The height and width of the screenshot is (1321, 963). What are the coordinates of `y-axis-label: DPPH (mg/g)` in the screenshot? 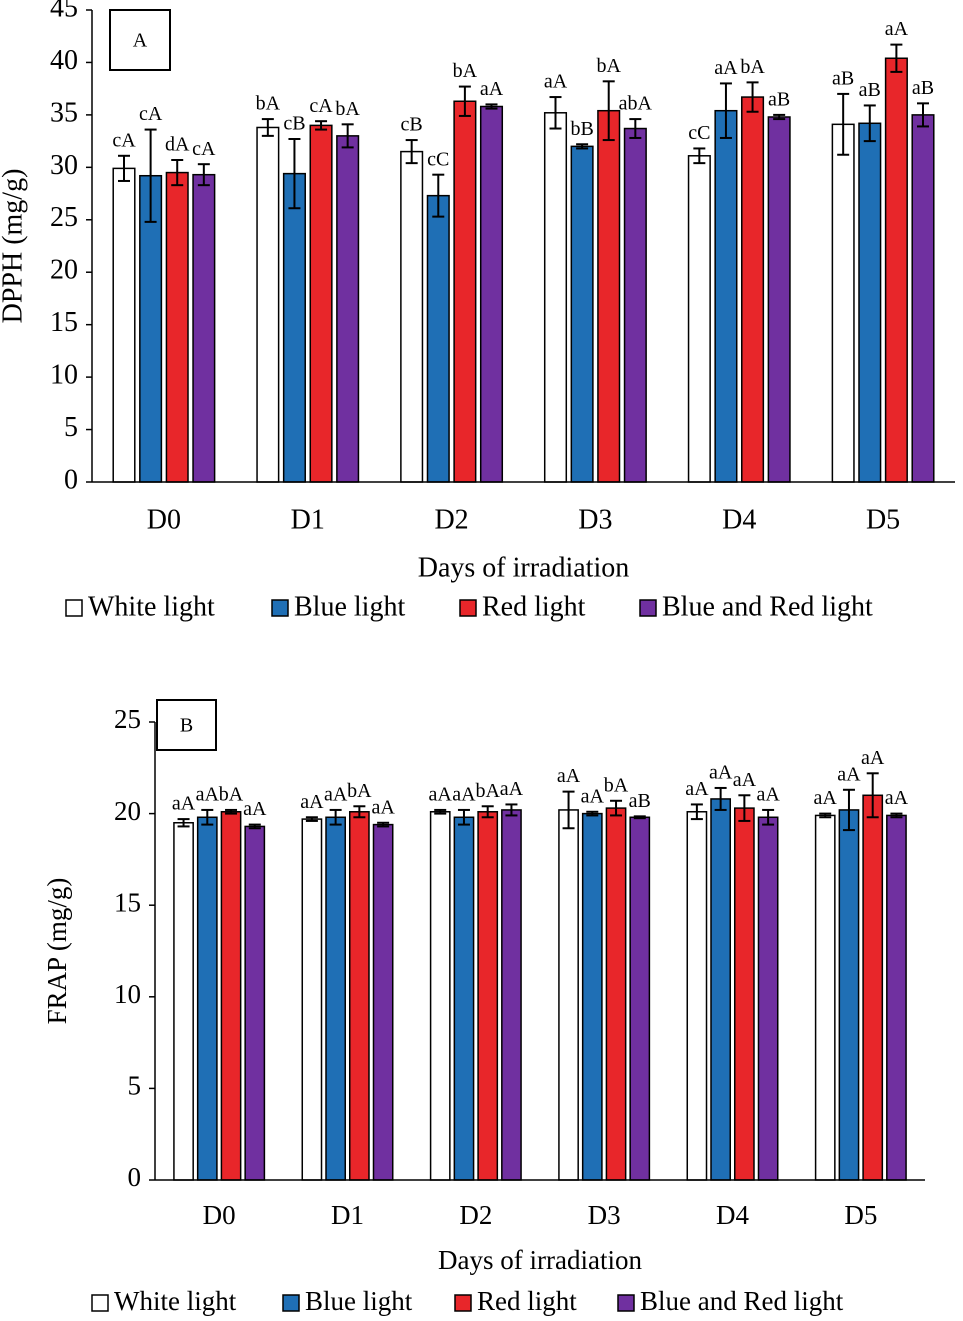 It's located at (14, 246).